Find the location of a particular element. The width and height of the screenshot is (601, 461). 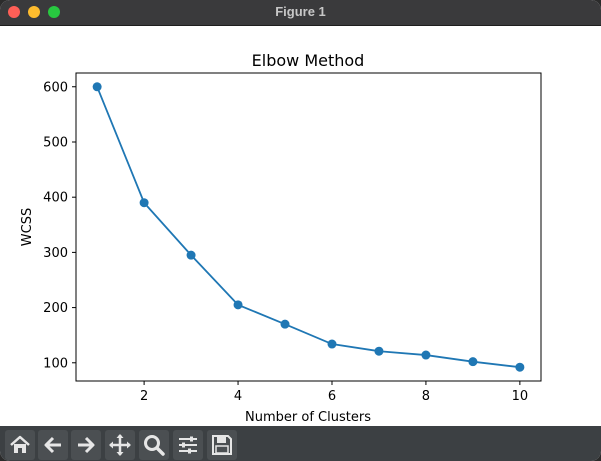

configure-subplots-icon is located at coordinates (188, 445).